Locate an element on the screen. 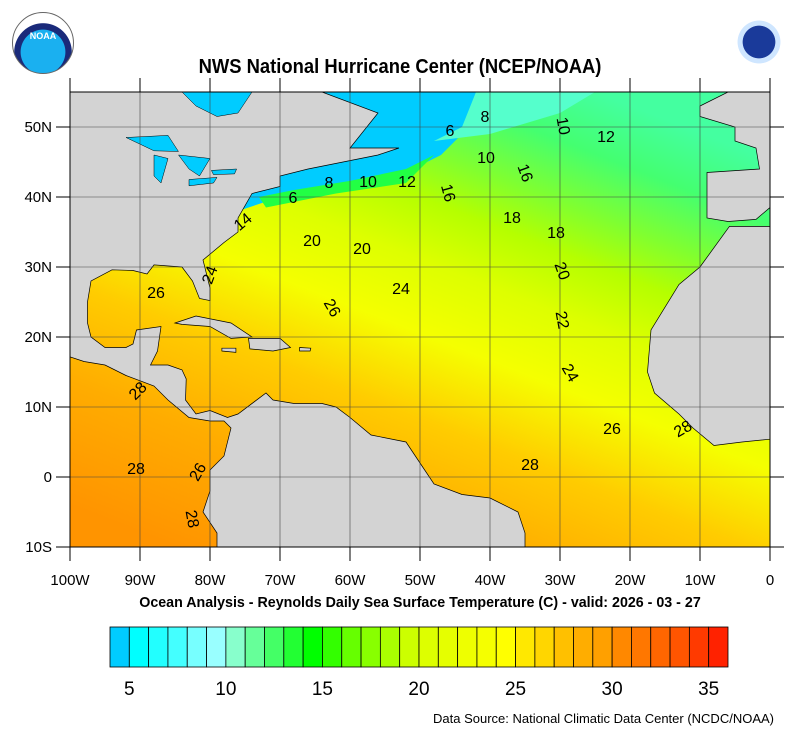 The image size is (800, 737). y-tick-label: 50N is located at coordinates (38, 127).